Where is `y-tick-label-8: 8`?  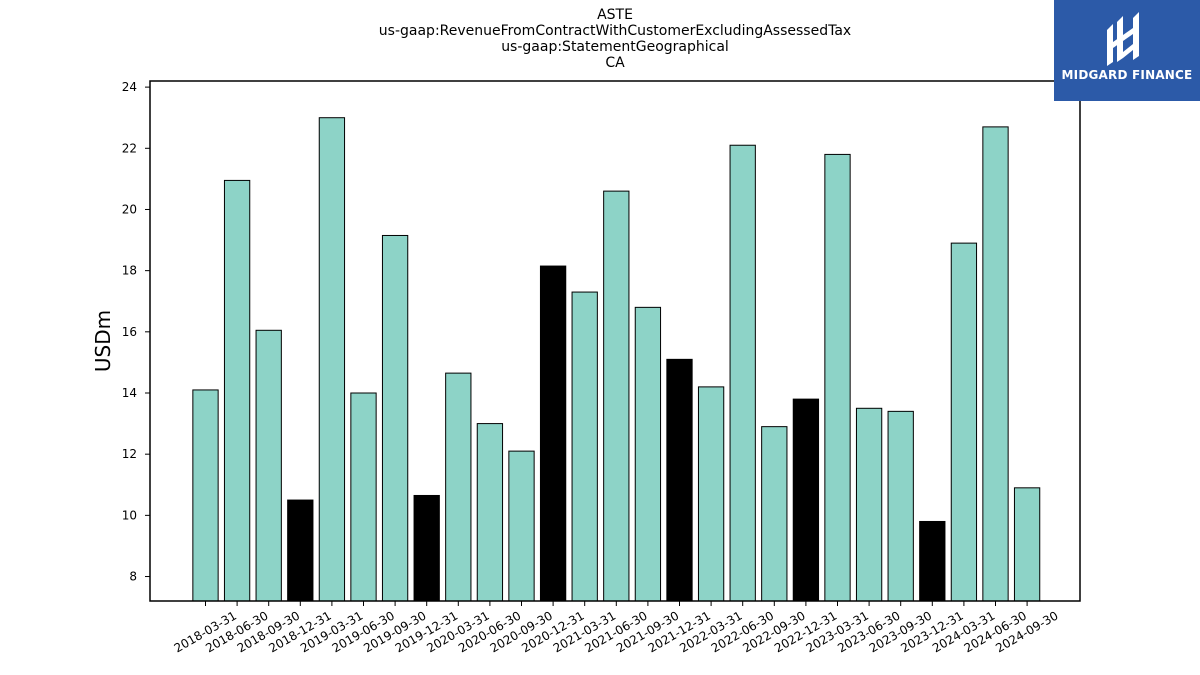 y-tick-label-8: 8 is located at coordinates (133, 577).